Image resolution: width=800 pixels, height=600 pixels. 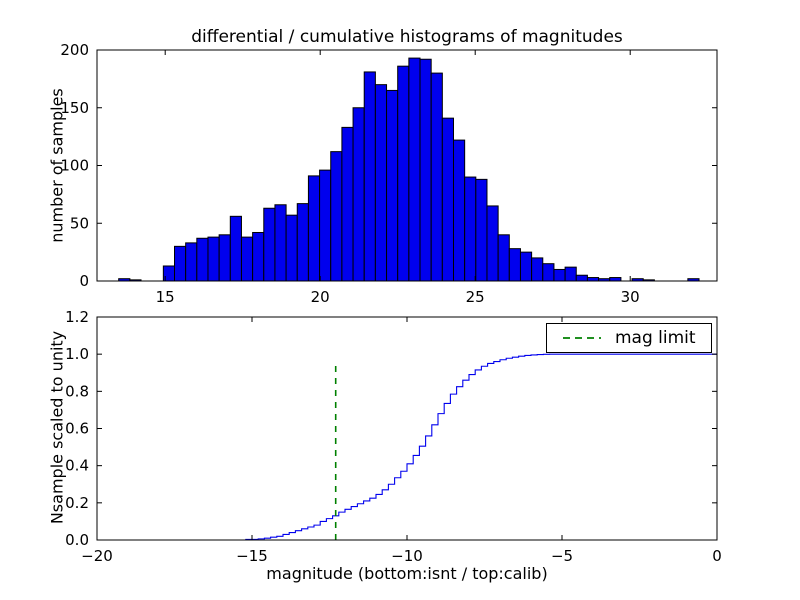 I want to click on bottom-x-axis-label: magnitude (bottom:isnt / top:calib), so click(x=407, y=573).